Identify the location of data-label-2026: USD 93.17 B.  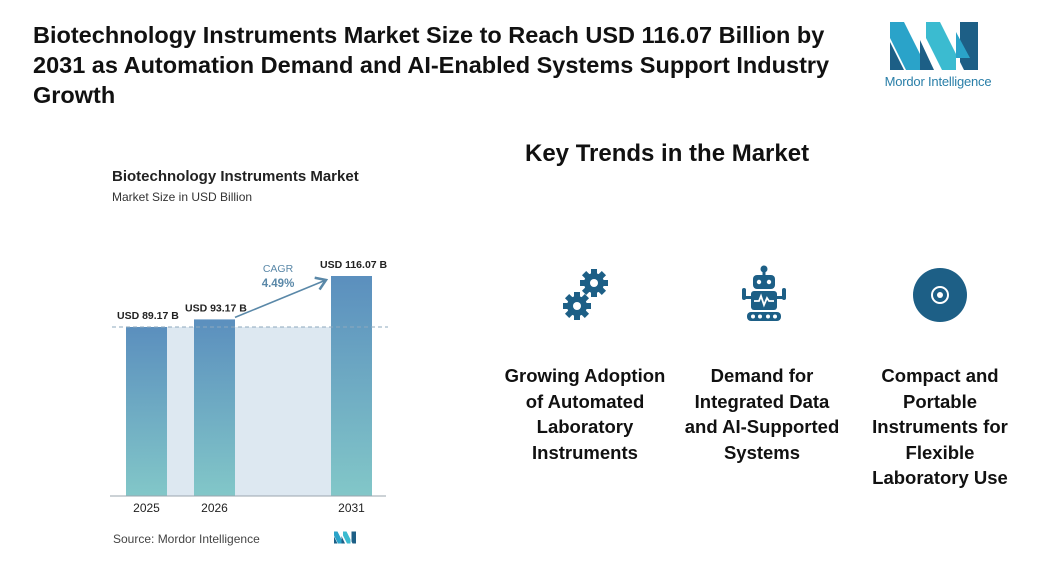
(216, 308).